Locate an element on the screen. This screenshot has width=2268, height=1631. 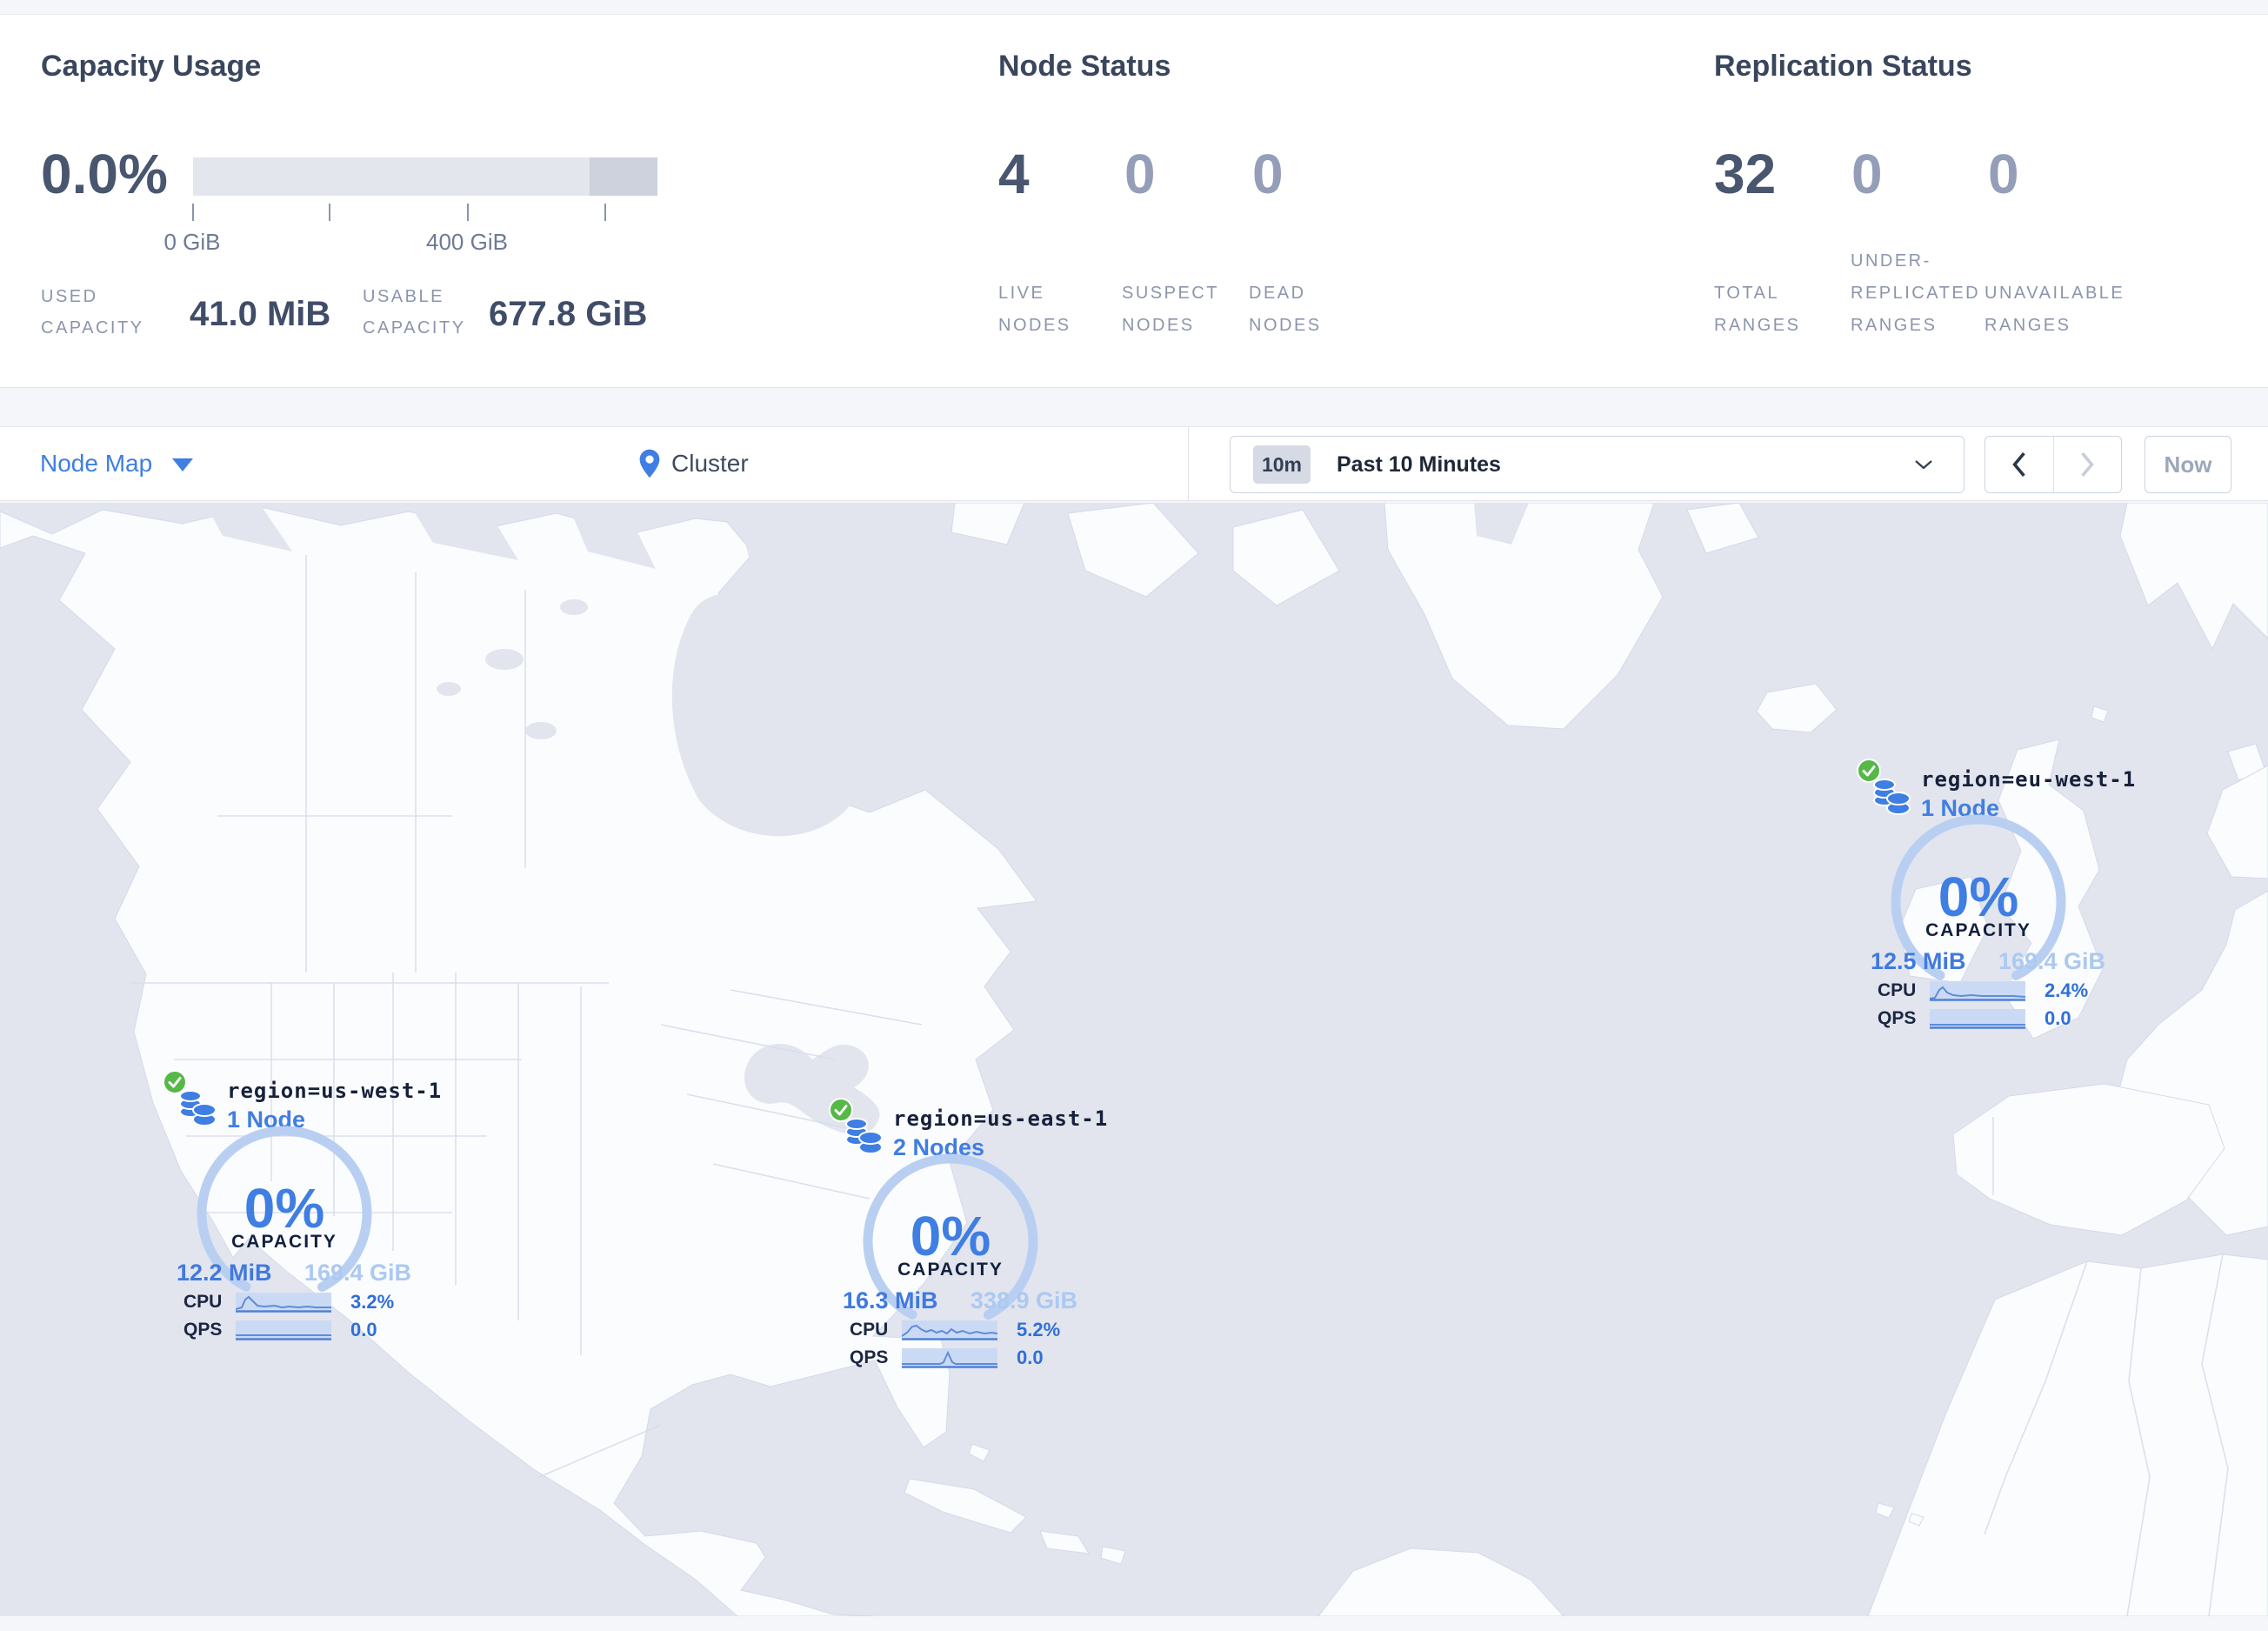
unavailable-count: 0 is located at coordinates (2003, 174).